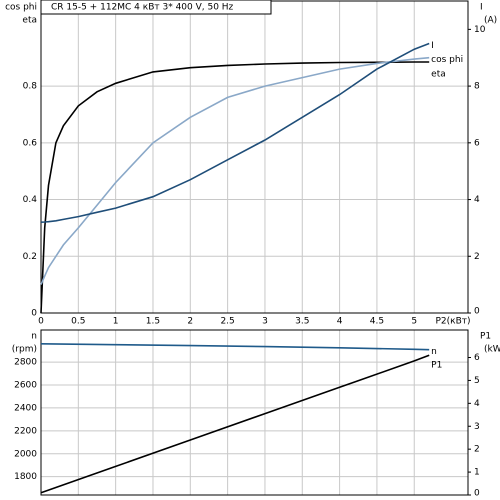 The width and height of the screenshot is (500, 500). I want to click on x-axis-label: P2(кВт), so click(452, 322).